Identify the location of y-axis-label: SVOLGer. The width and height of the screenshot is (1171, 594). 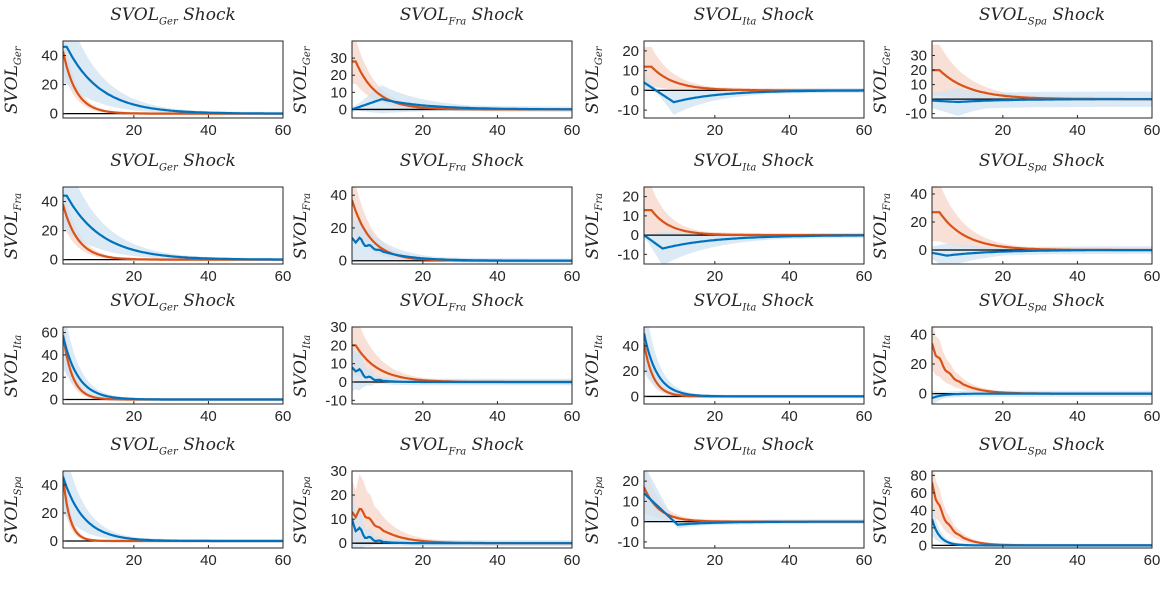
(594, 79).